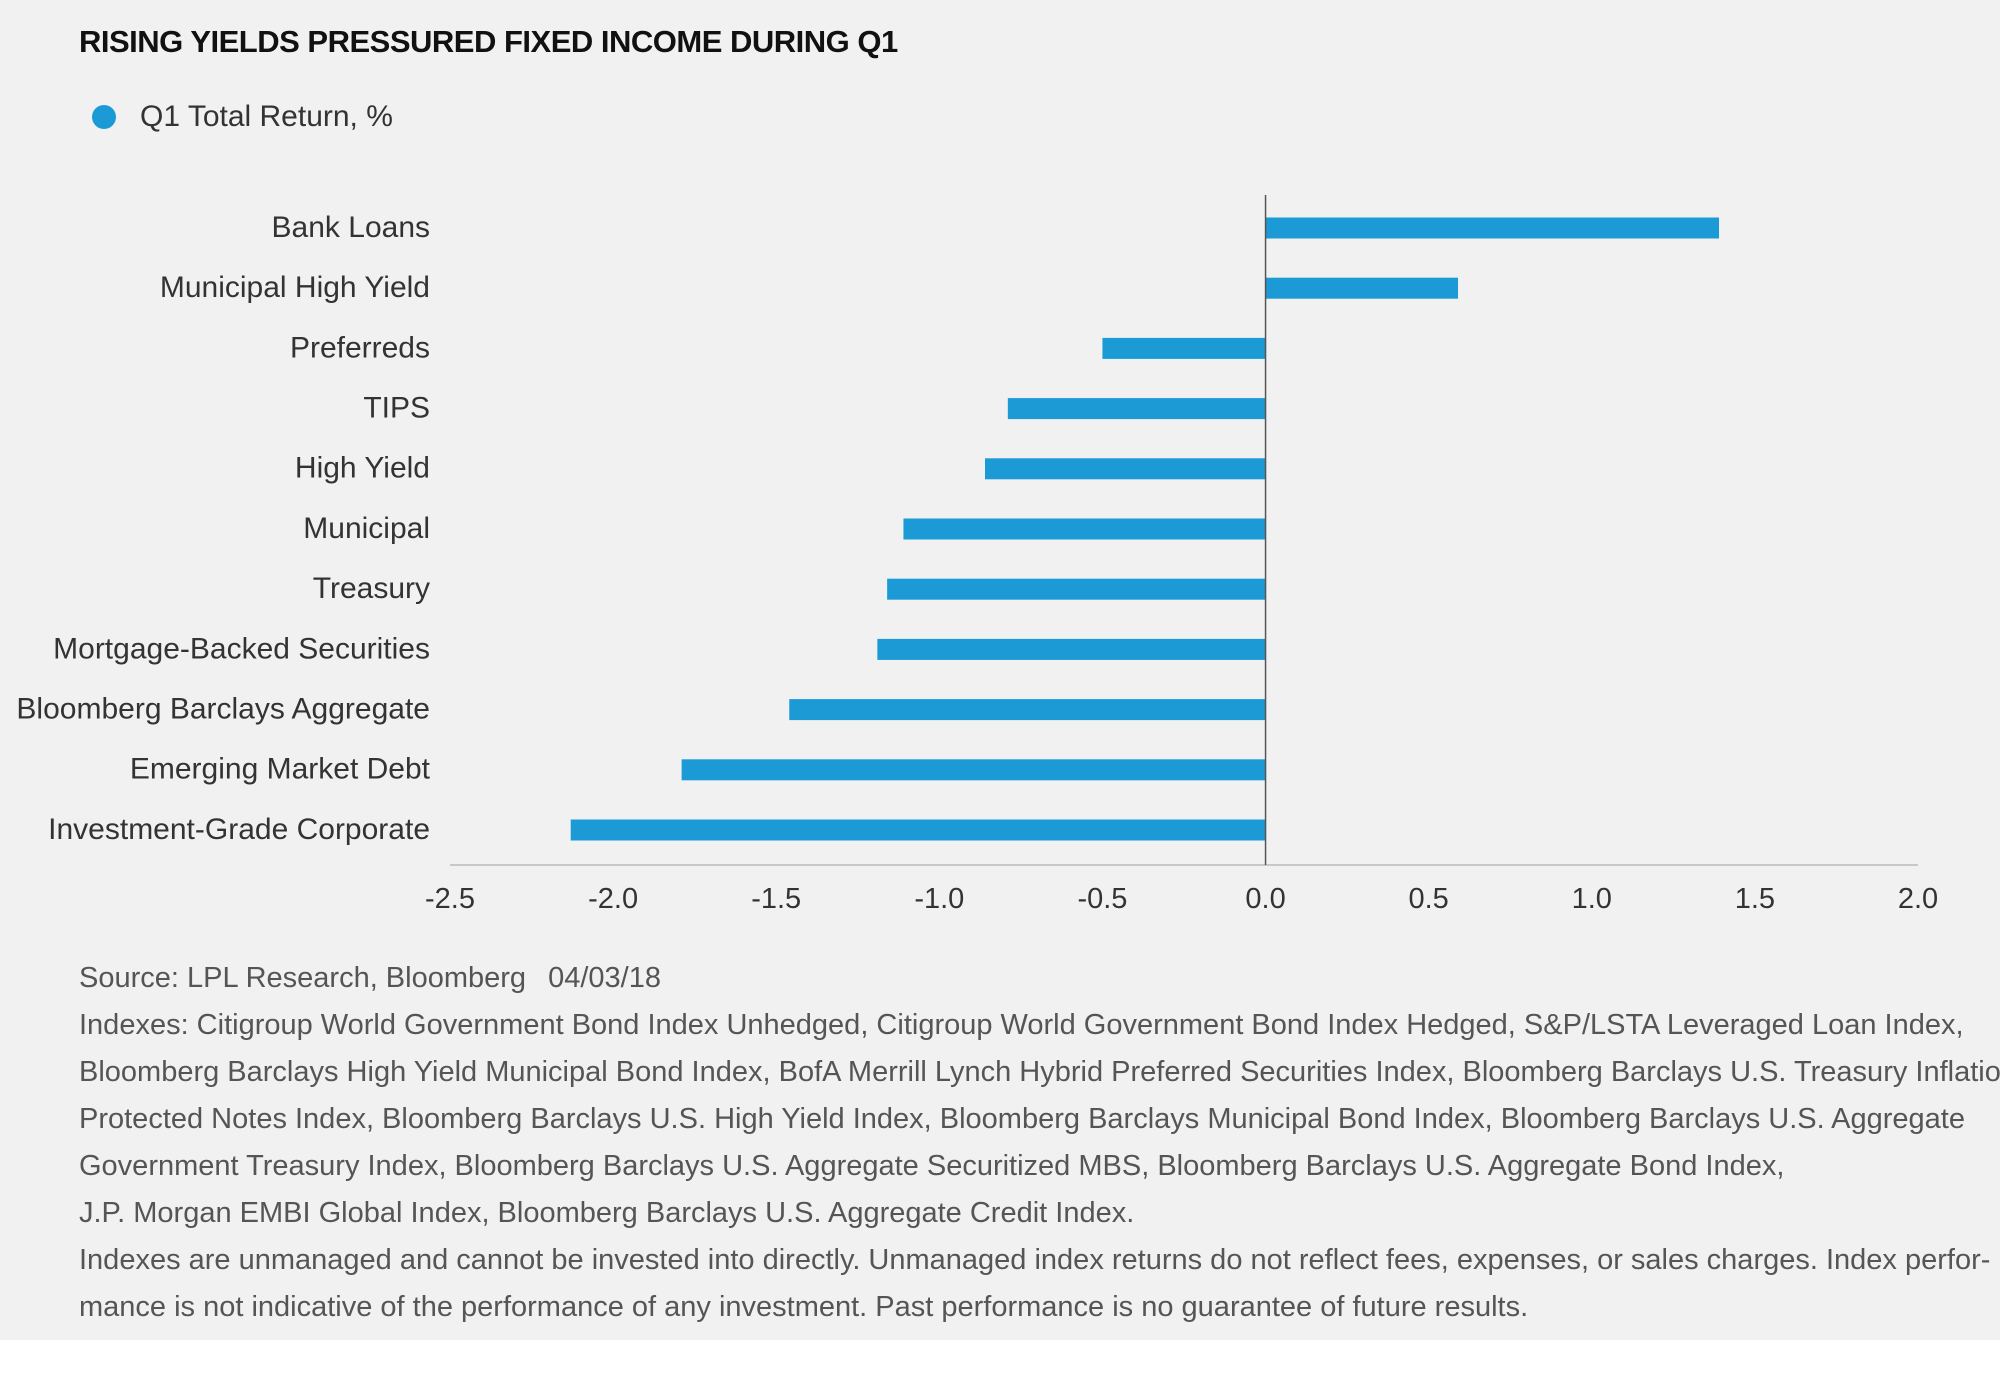 This screenshot has height=1385, width=2000. Describe the element at coordinates (604, 978) in the screenshot. I see `source-date: 04/03/18` at that location.